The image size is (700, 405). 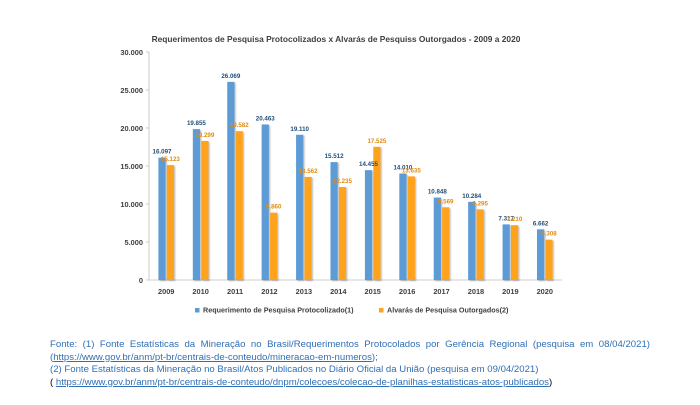 What do you see at coordinates (196, 123) in the screenshot?
I see `data-label-series-1: 19.855` at bounding box center [196, 123].